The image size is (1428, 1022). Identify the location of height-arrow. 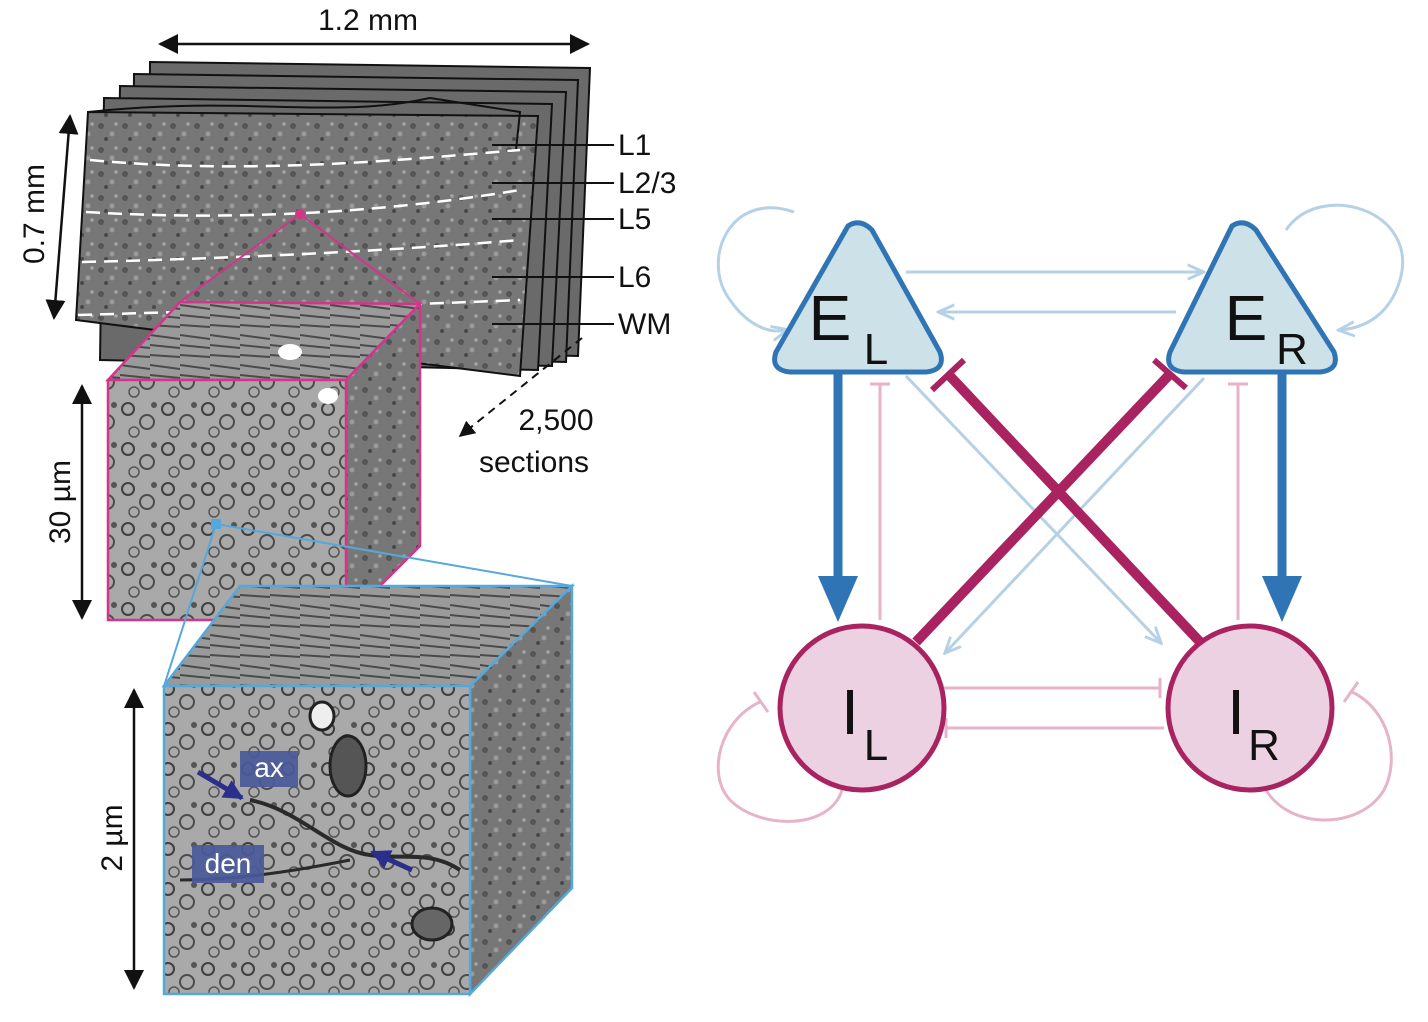
(62, 217).